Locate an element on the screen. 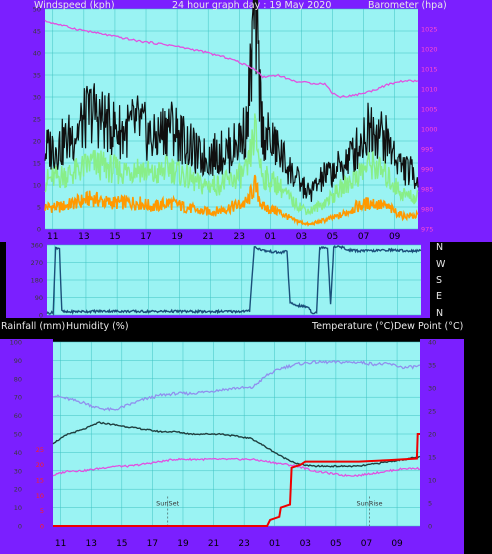 This screenshot has height=554, width=492. humidity-tick-label: 90 is located at coordinates (18, 361).